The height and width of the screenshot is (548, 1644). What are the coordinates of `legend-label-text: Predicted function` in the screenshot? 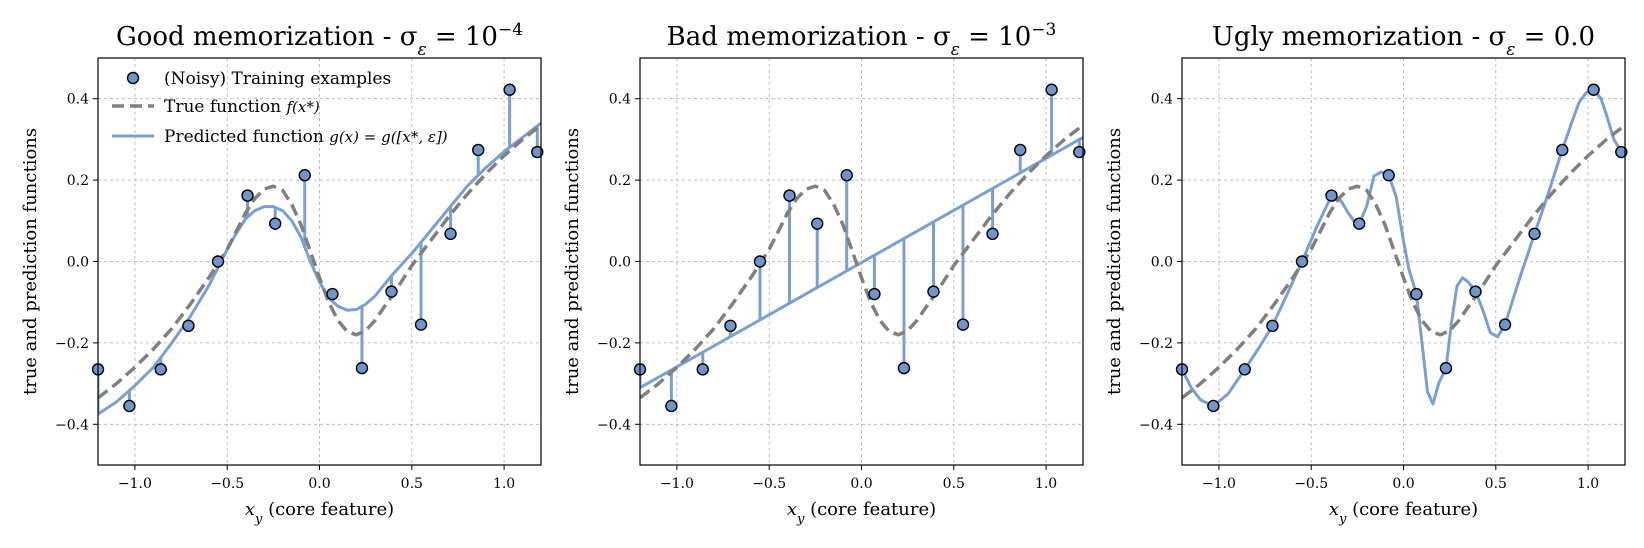 It's located at (246, 137).